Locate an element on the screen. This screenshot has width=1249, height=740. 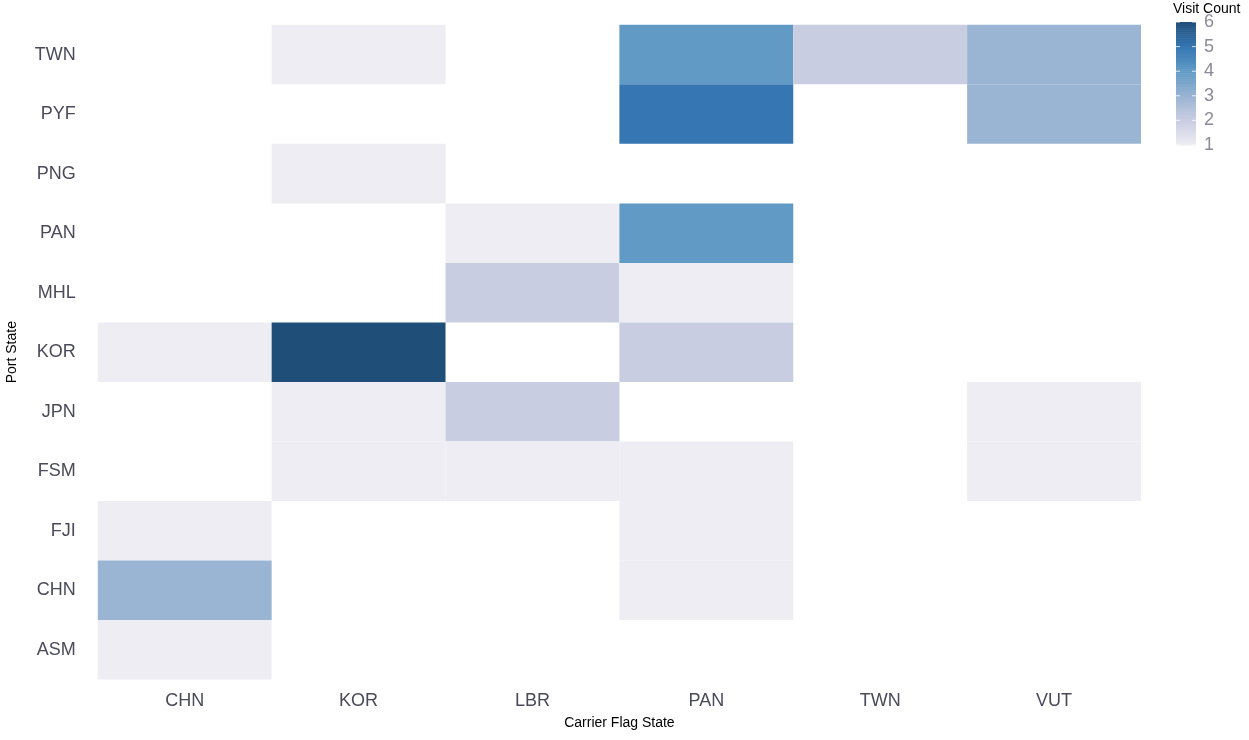
color-bar-label: 4 is located at coordinates (1209, 70).